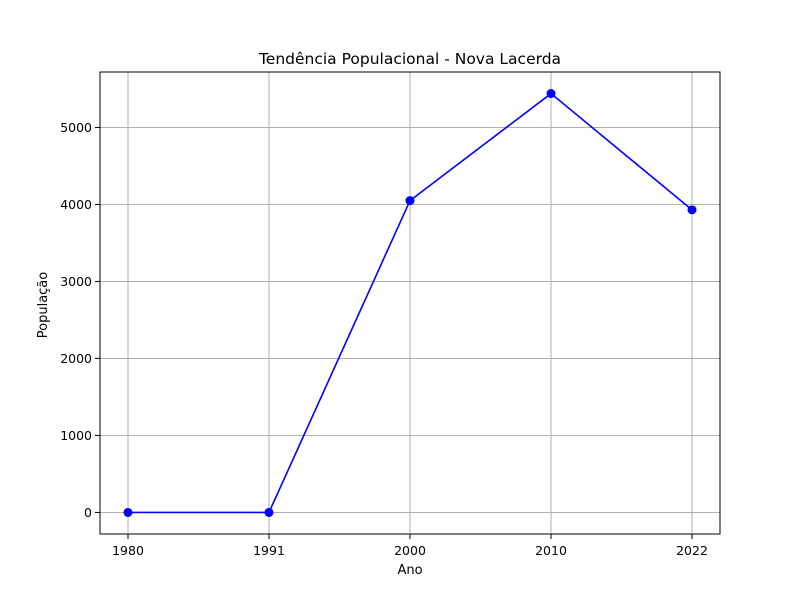  Describe the element at coordinates (76, 358) in the screenshot. I see `y-tick-label: 2000` at that location.